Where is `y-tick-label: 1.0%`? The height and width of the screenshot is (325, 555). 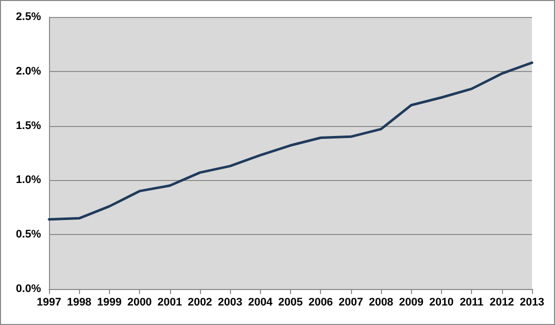 y-tick-label: 1.0% is located at coordinates (29, 180).